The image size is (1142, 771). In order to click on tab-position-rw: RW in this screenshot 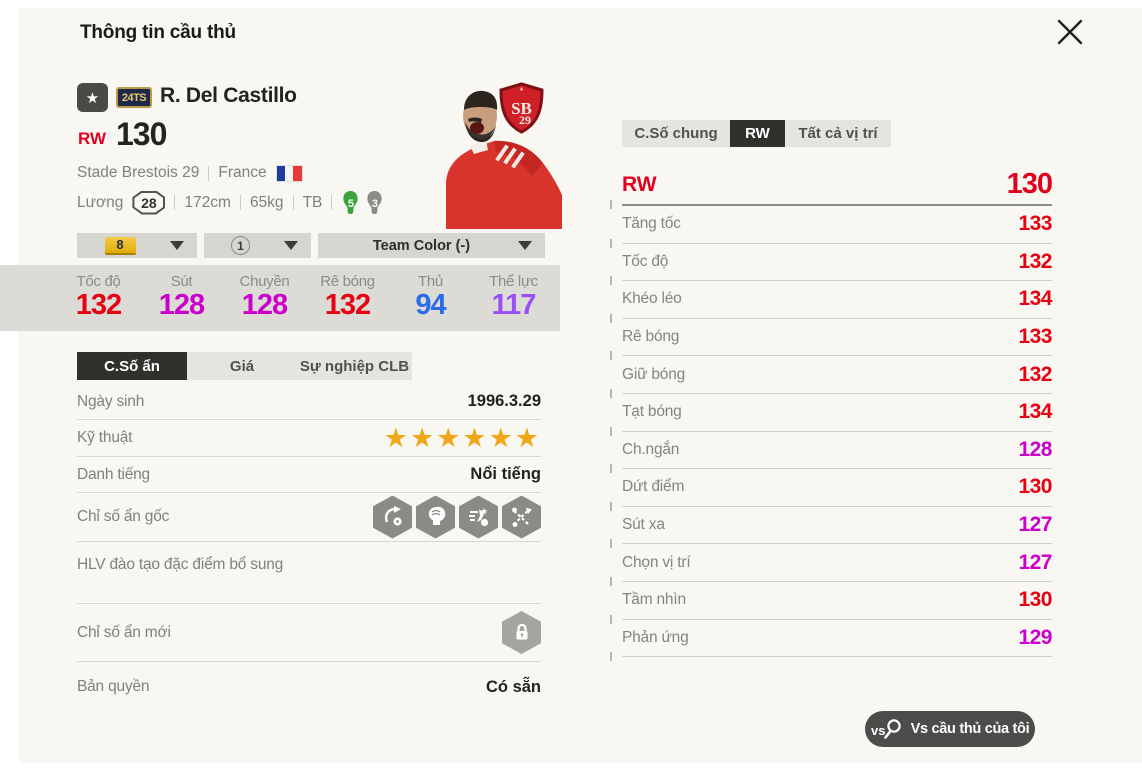, I will do `click(757, 133)`.